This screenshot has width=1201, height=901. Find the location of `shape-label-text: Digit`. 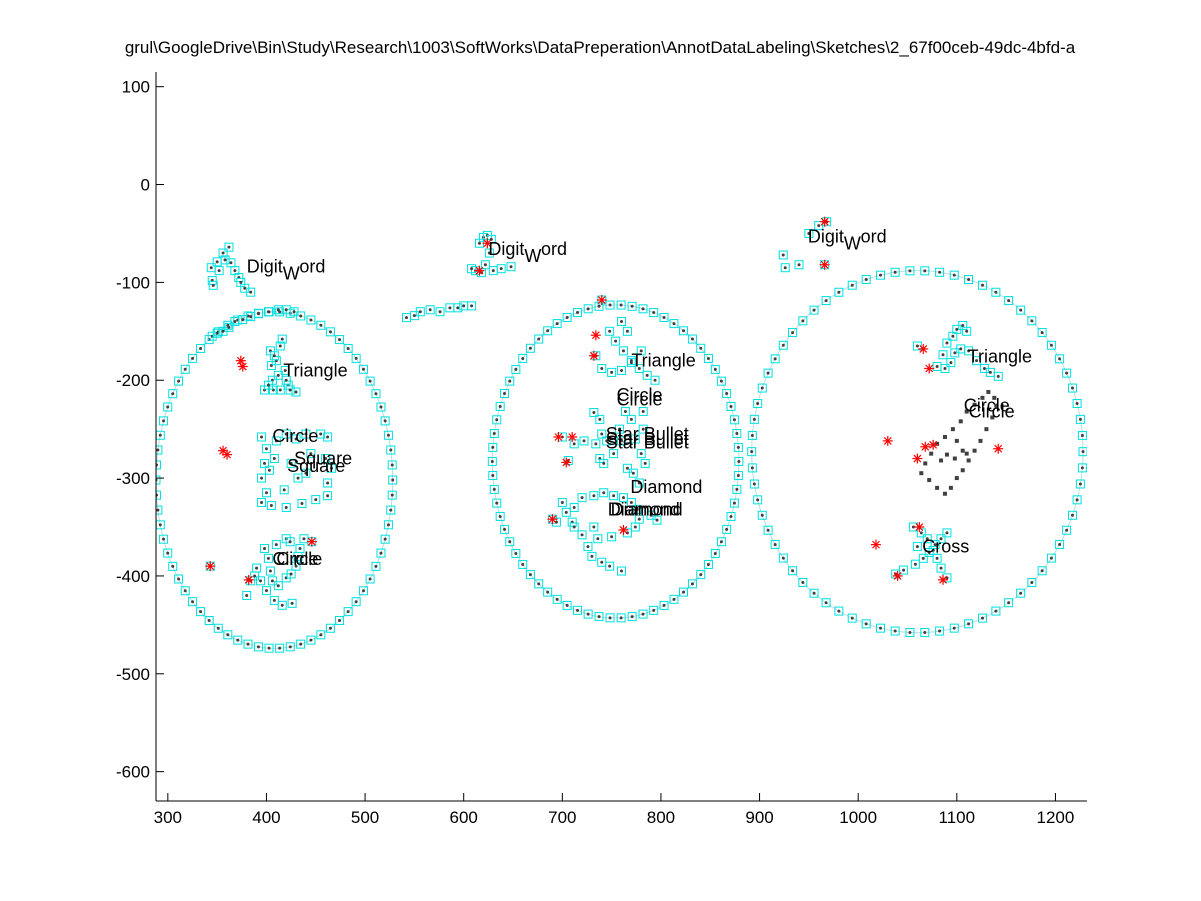

shape-label-text: Digit is located at coordinates (506, 249).